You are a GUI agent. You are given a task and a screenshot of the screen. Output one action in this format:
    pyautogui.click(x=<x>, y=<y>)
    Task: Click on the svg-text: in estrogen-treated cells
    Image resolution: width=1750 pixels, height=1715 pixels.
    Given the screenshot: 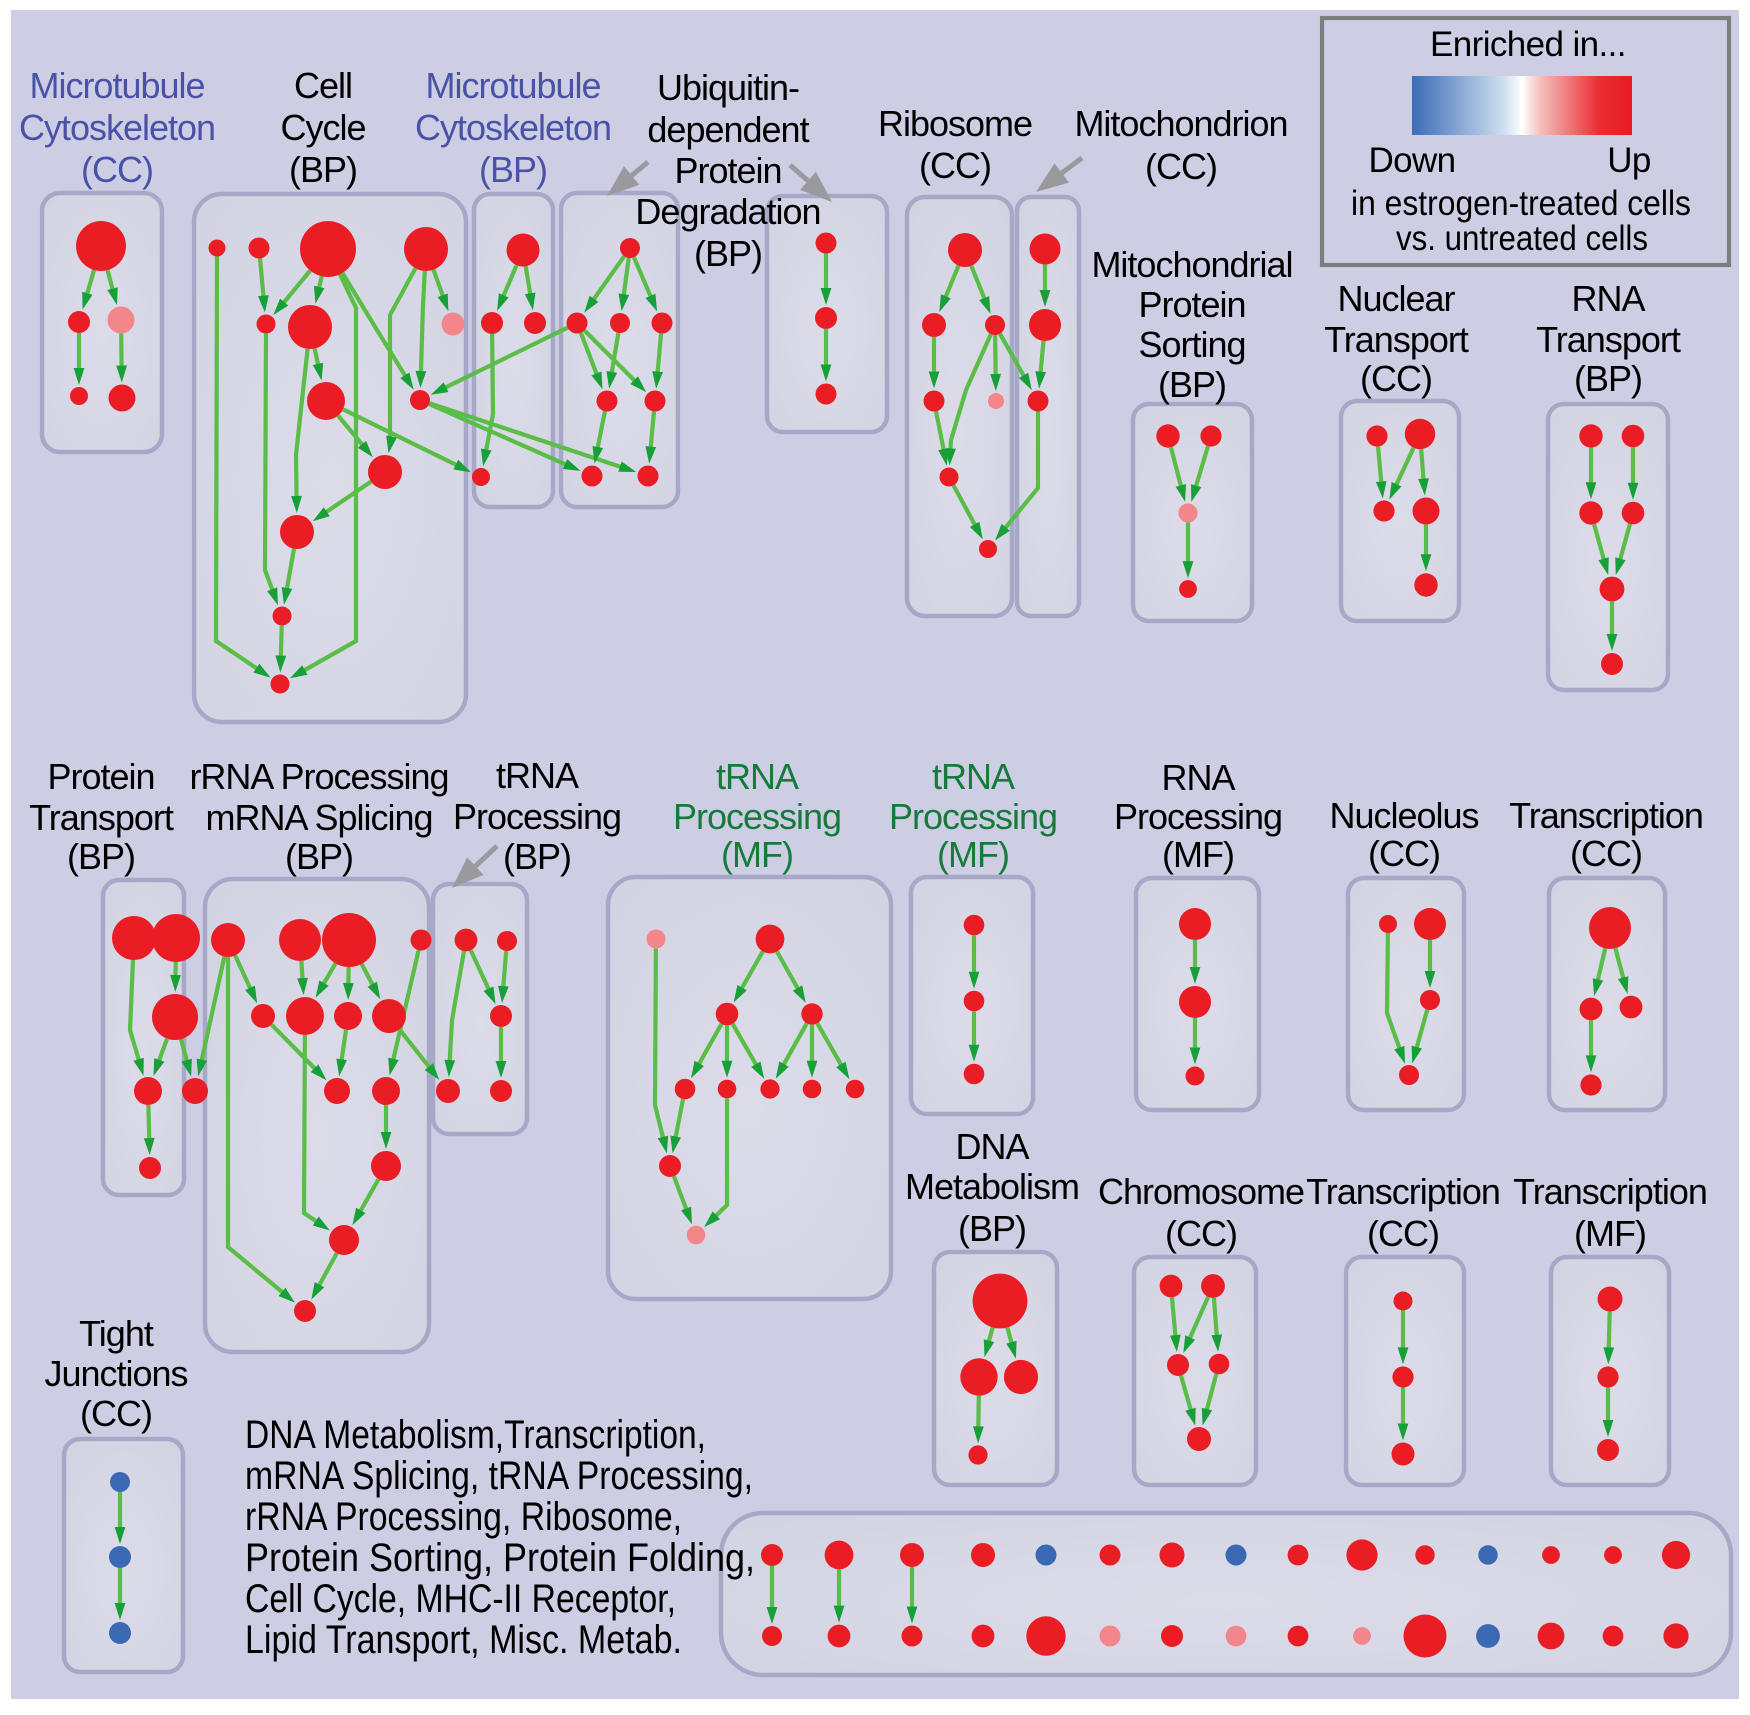 What is the action you would take?
    pyautogui.click(x=1521, y=203)
    